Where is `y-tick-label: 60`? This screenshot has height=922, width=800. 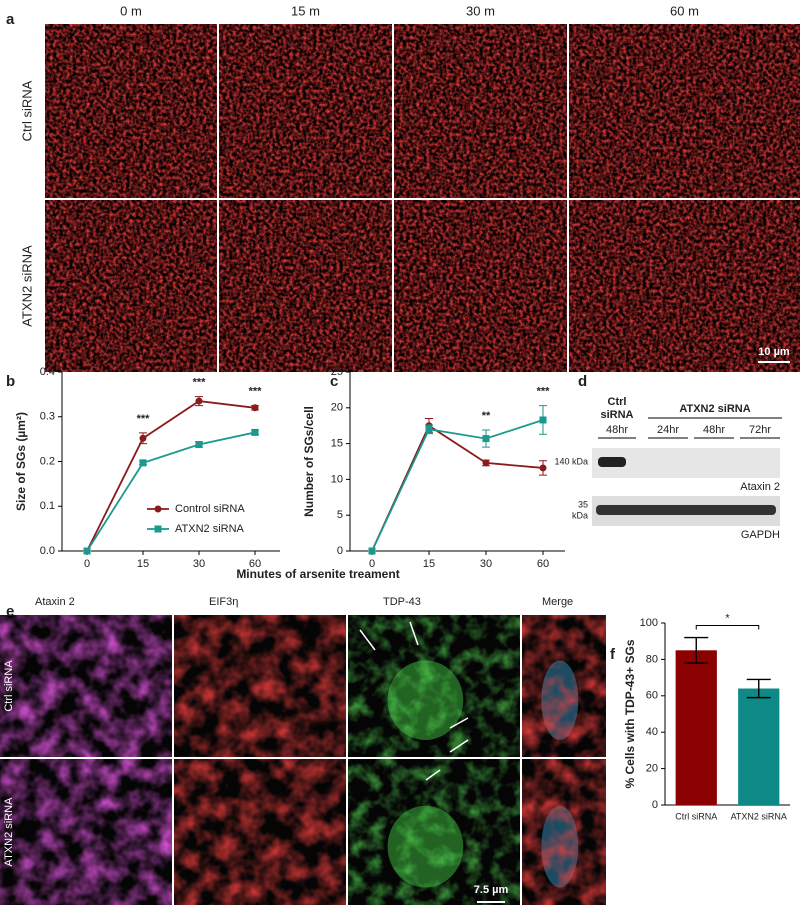
y-tick-label: 60 is located at coordinates (652, 696).